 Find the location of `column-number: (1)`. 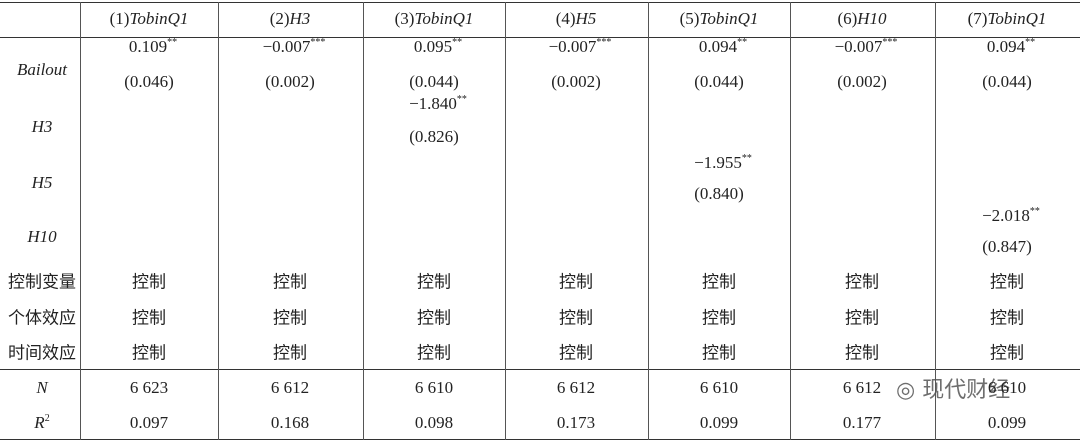

column-number: (1) is located at coordinates (119, 18).